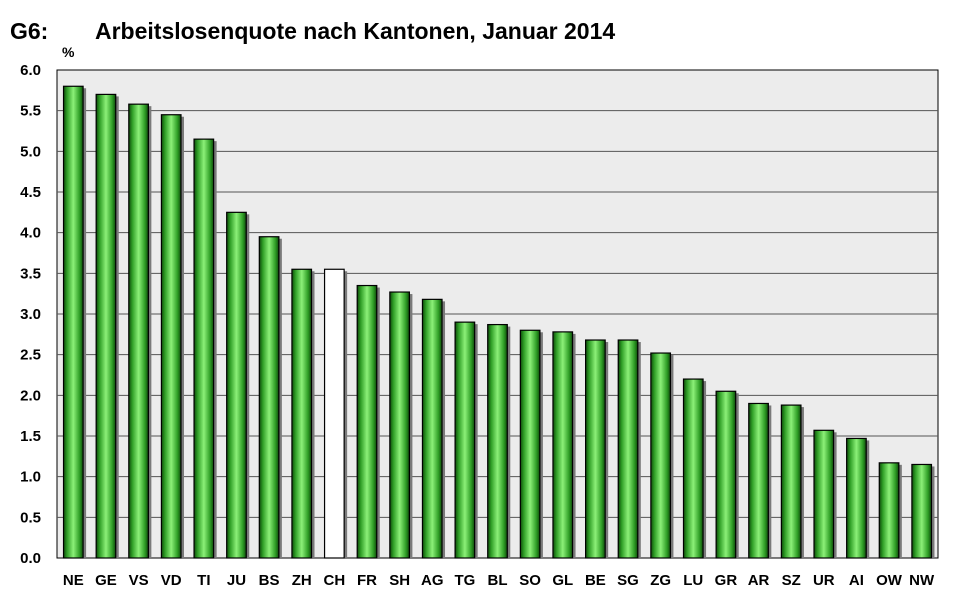 Image resolution: width=969 pixels, height=605 pixels. I want to click on bar-ch, so click(334, 413).